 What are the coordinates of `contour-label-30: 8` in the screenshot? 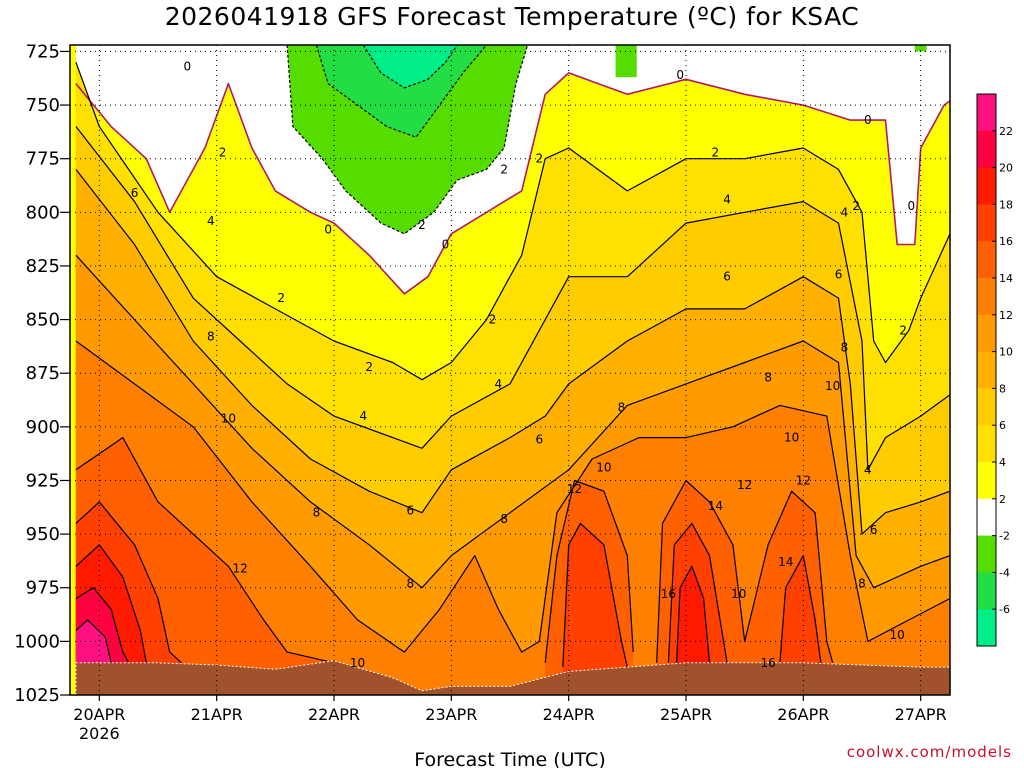 It's located at (410, 583).